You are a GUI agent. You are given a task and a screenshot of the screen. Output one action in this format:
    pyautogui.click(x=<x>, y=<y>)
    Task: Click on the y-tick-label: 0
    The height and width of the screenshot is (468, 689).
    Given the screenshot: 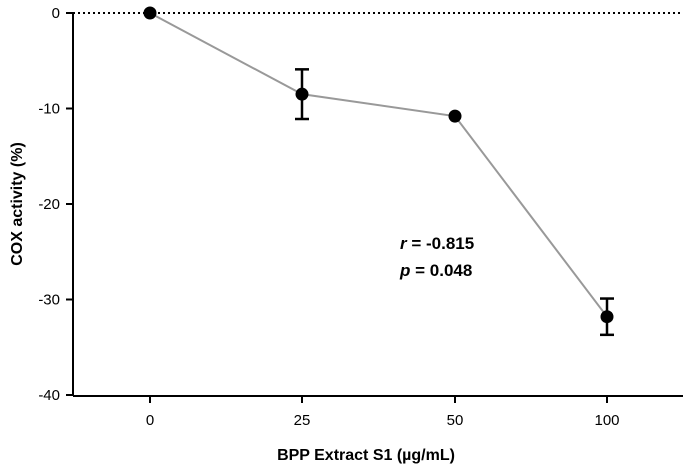 What is the action you would take?
    pyautogui.click(x=56, y=13)
    